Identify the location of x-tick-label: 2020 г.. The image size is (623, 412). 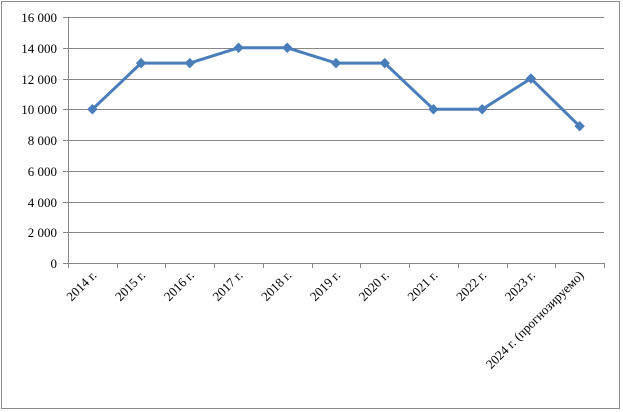
(374, 286).